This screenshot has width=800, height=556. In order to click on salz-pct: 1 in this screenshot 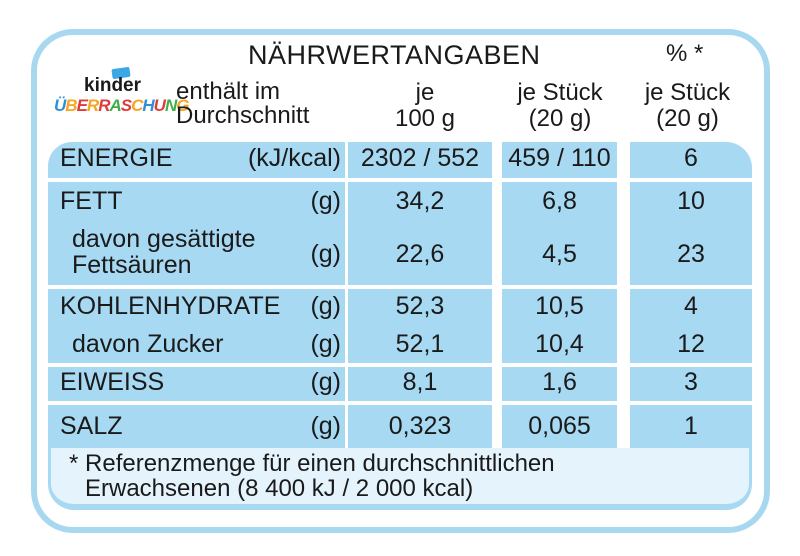, I will do `click(691, 426)`.